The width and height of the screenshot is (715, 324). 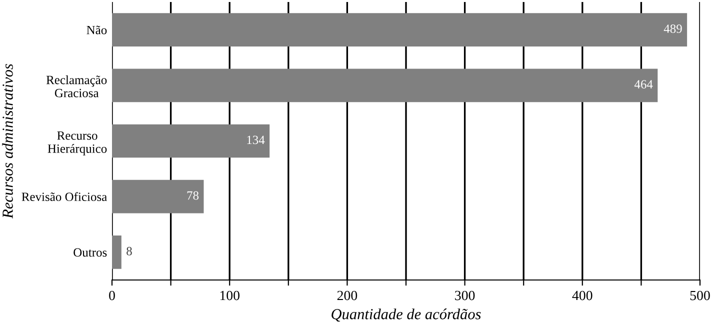 What do you see at coordinates (7, 141) in the screenshot?
I see `y-axis-title: Recursos administrativos` at bounding box center [7, 141].